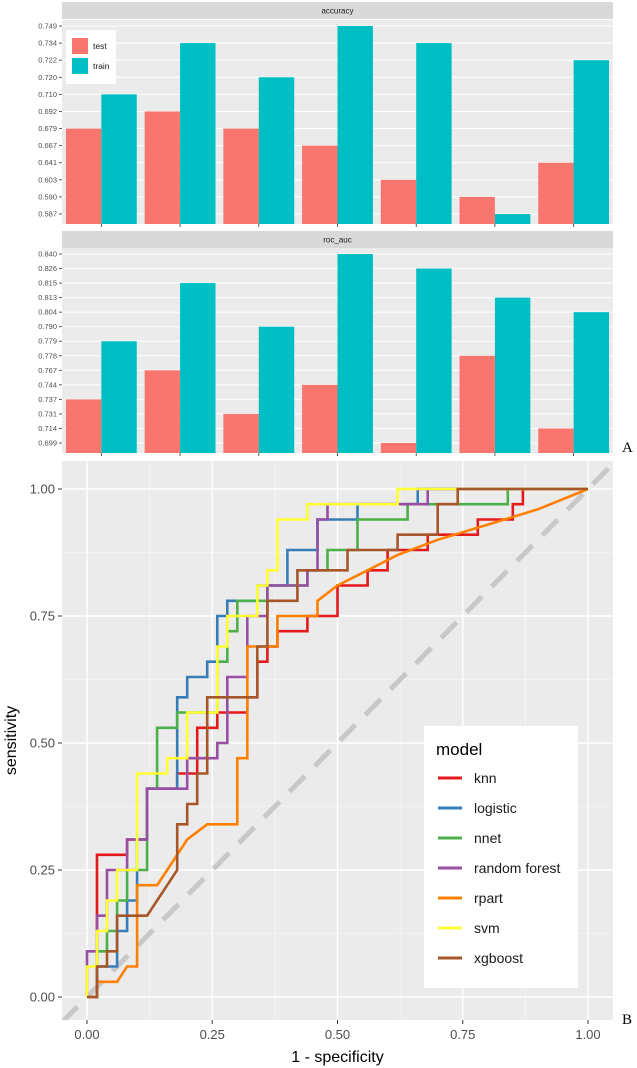 This screenshot has width=637, height=1068. Describe the element at coordinates (47, 370) in the screenshot. I see `y-tick-label: 0.767` at that location.